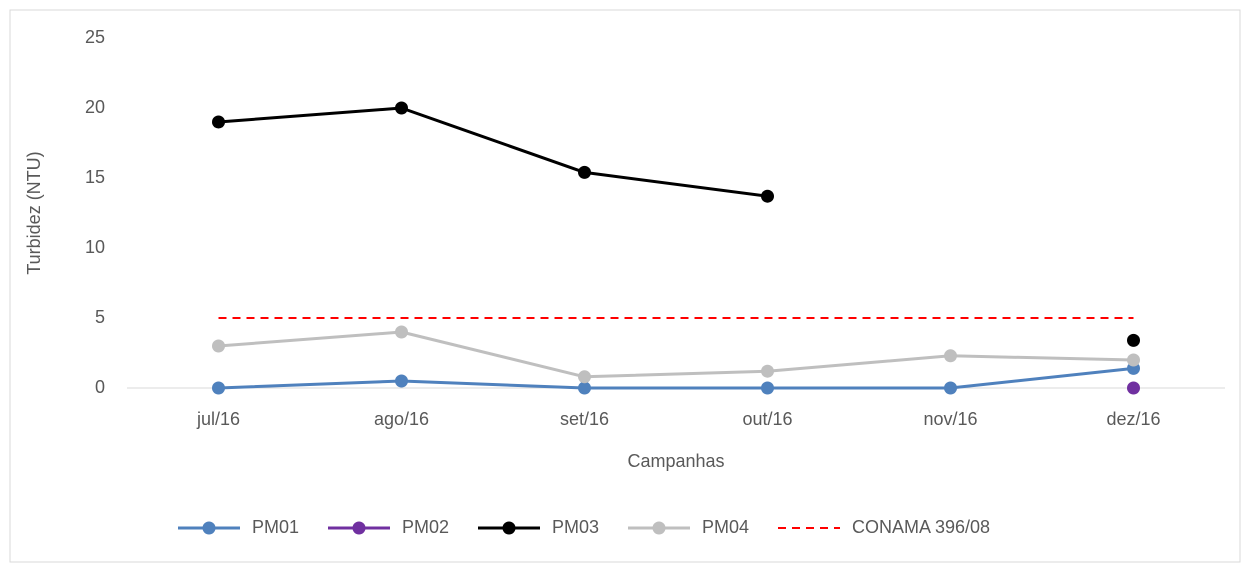  Describe the element at coordinates (401, 419) in the screenshot. I see `x-tick-label: ago/16` at that location.